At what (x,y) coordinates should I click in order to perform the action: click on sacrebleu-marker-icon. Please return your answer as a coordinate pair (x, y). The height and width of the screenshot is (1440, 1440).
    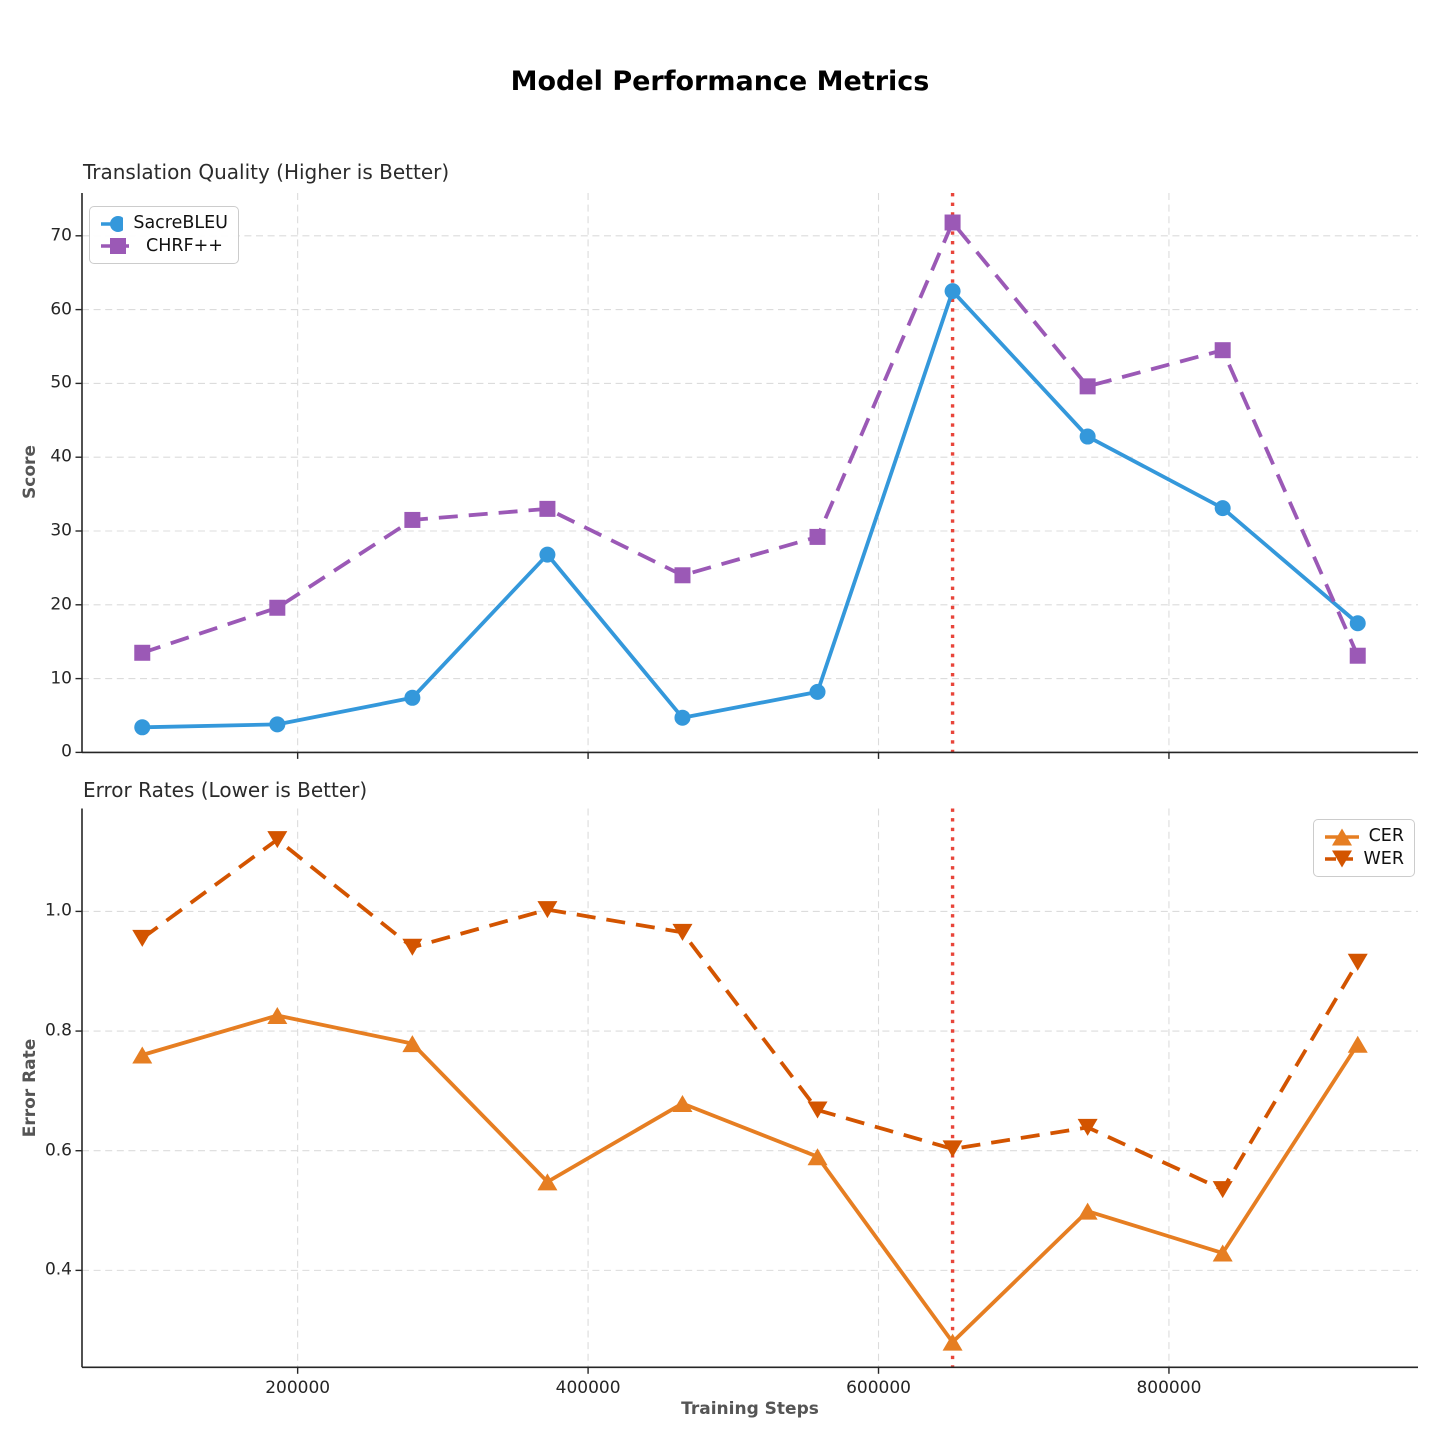
    Looking at the image, I should click on (117, 223).